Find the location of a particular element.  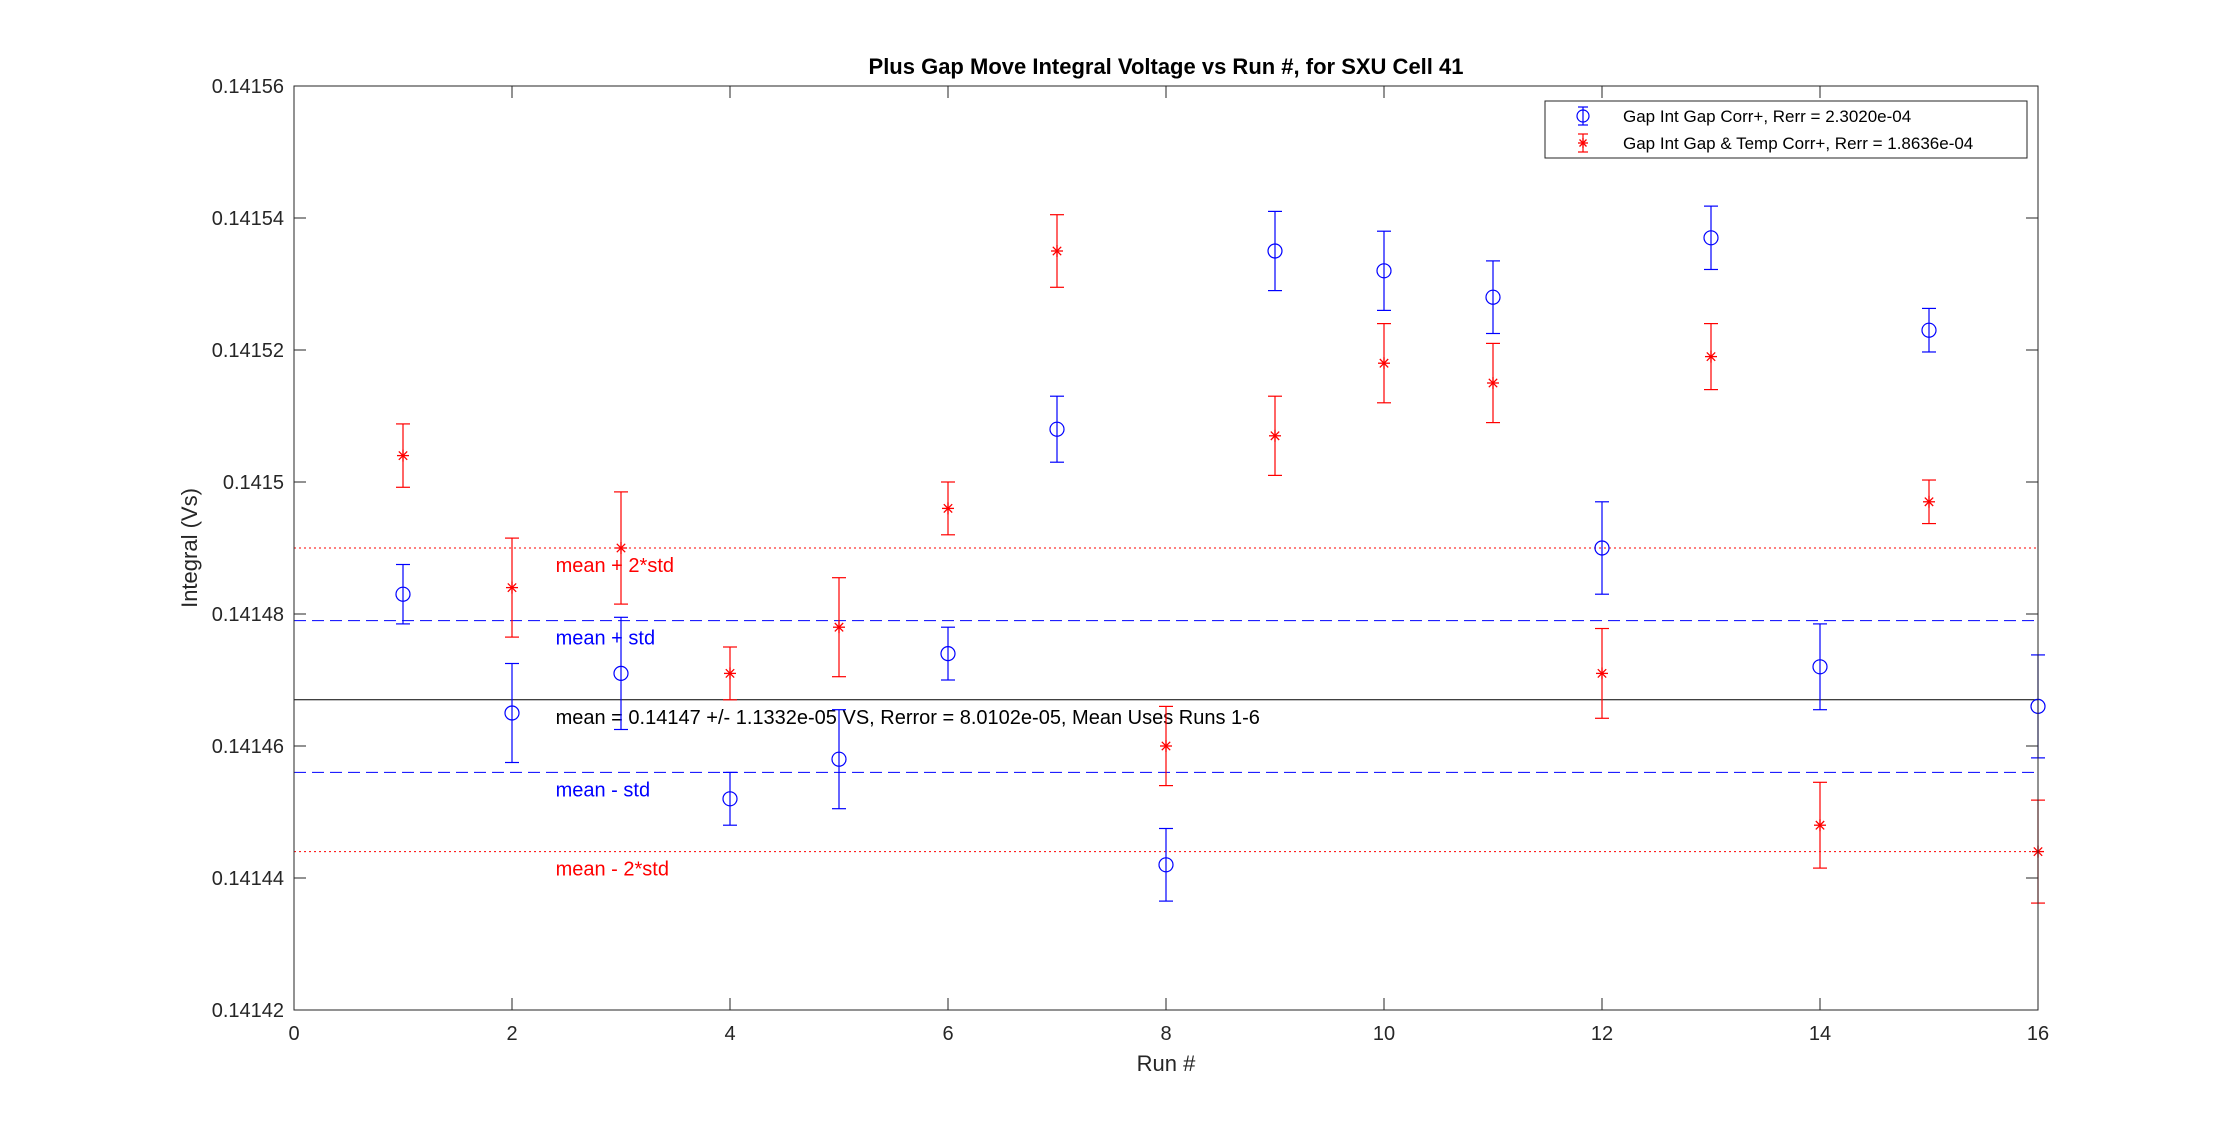

x-tick-label: 16 is located at coordinates (2038, 1034).